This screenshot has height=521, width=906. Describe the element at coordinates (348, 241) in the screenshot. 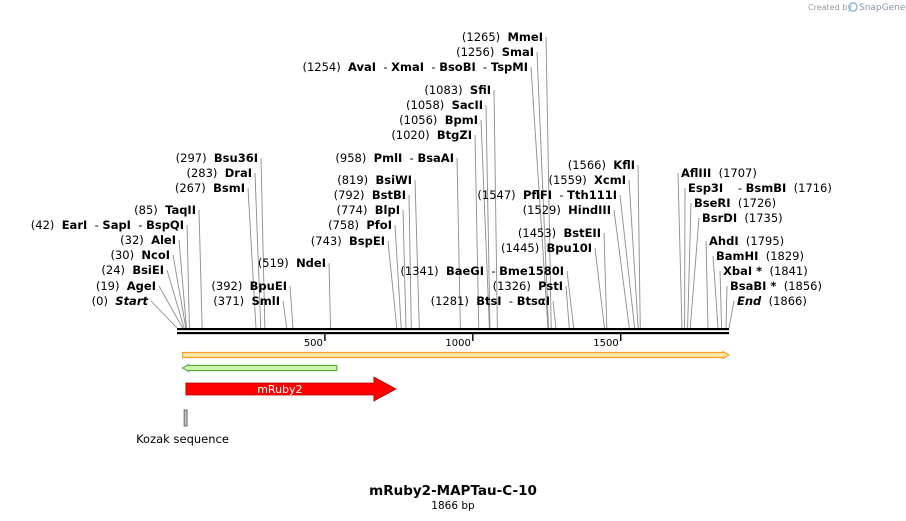

I see `site-label-bspei: (743) BspEI` at that location.